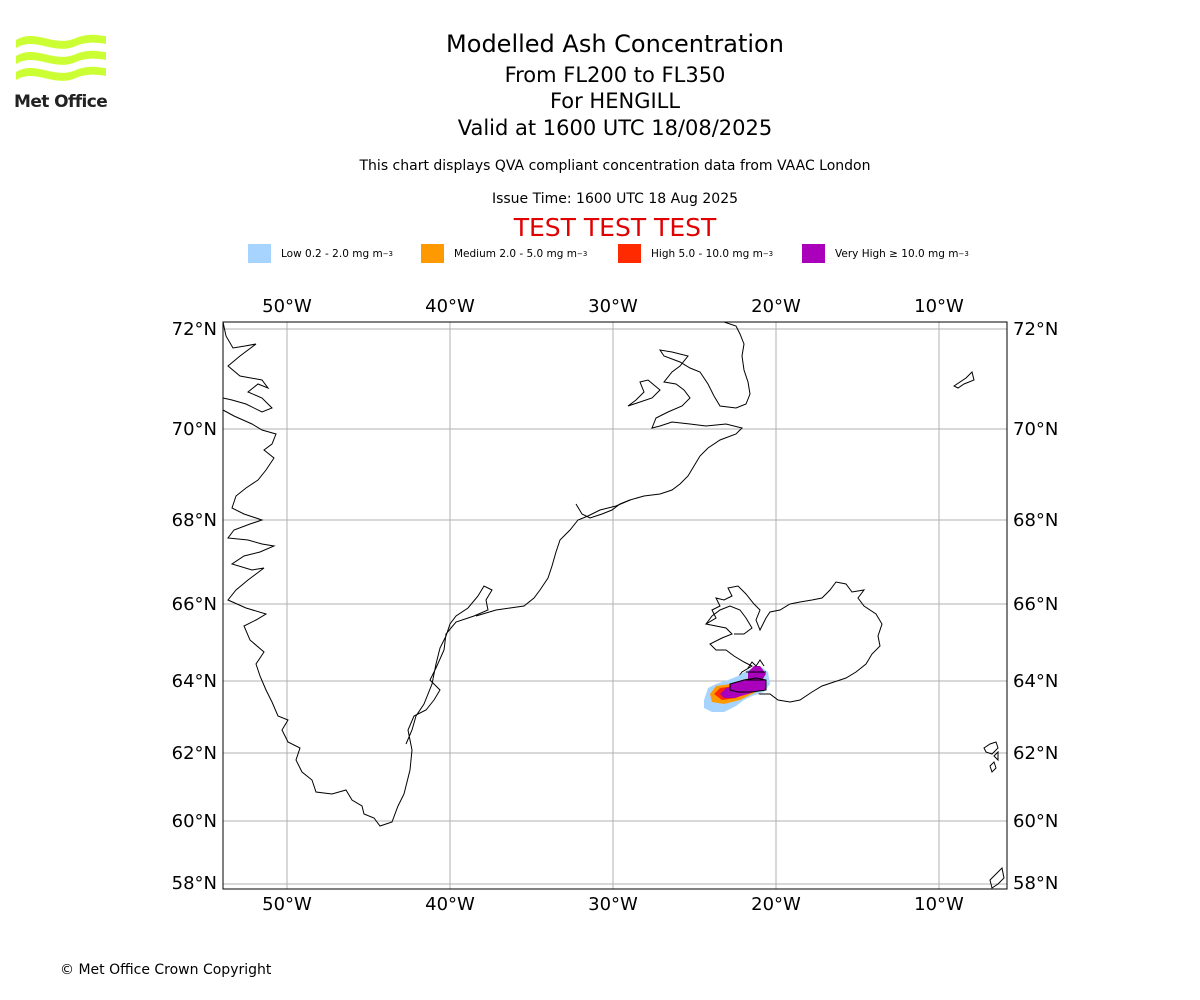  What do you see at coordinates (1035, 821) in the screenshot?
I see `lat-label-right-60n: 60°N` at bounding box center [1035, 821].